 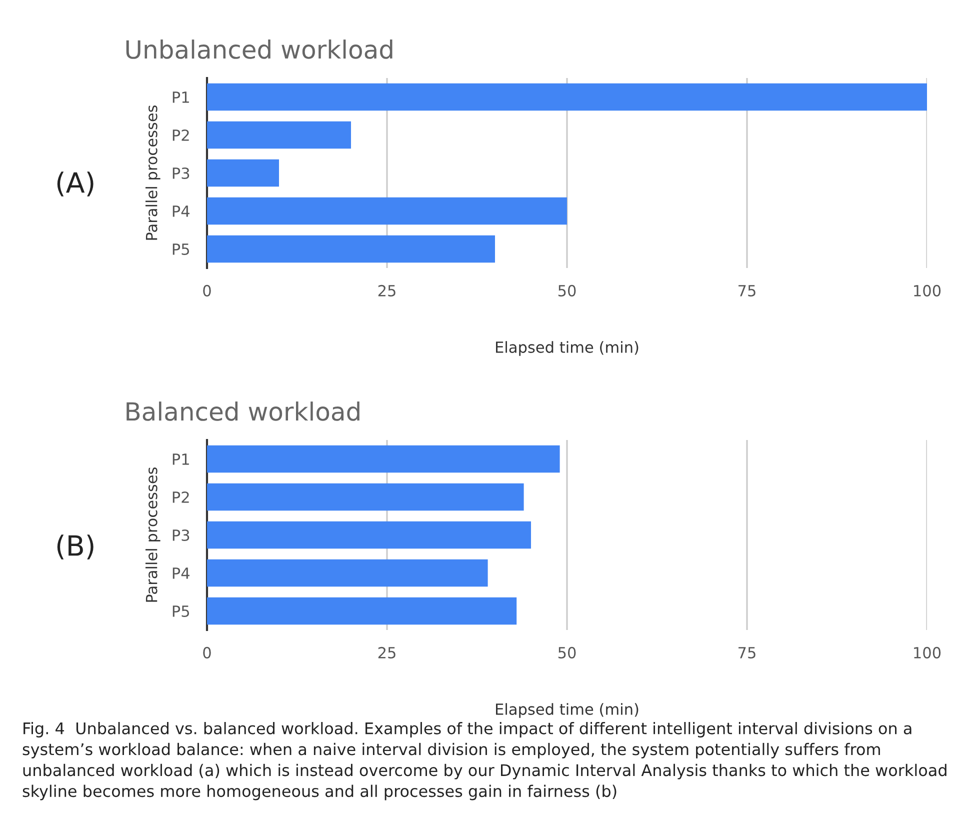 I want to click on text: (A), so click(x=75, y=184).